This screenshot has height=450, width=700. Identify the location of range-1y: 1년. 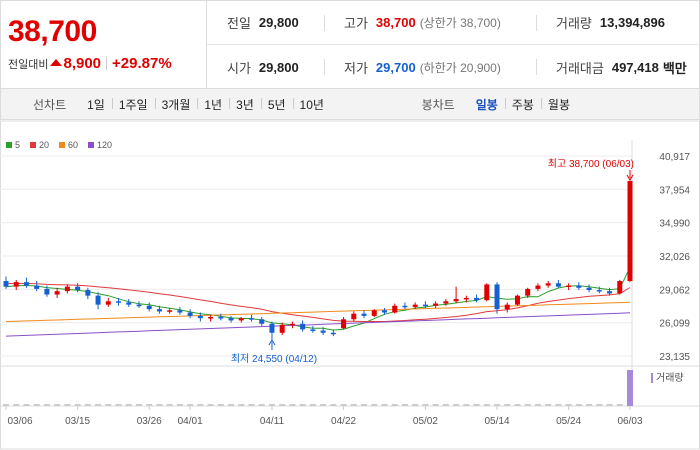
(213, 104).